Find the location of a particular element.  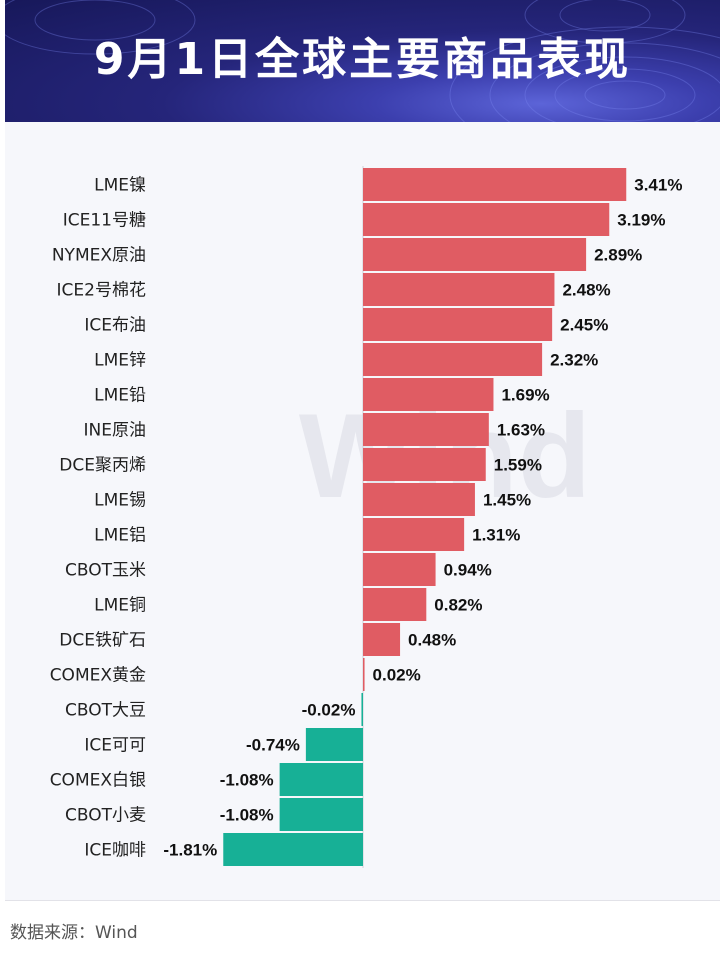

category-label: COMEX白银 is located at coordinates (98, 781).